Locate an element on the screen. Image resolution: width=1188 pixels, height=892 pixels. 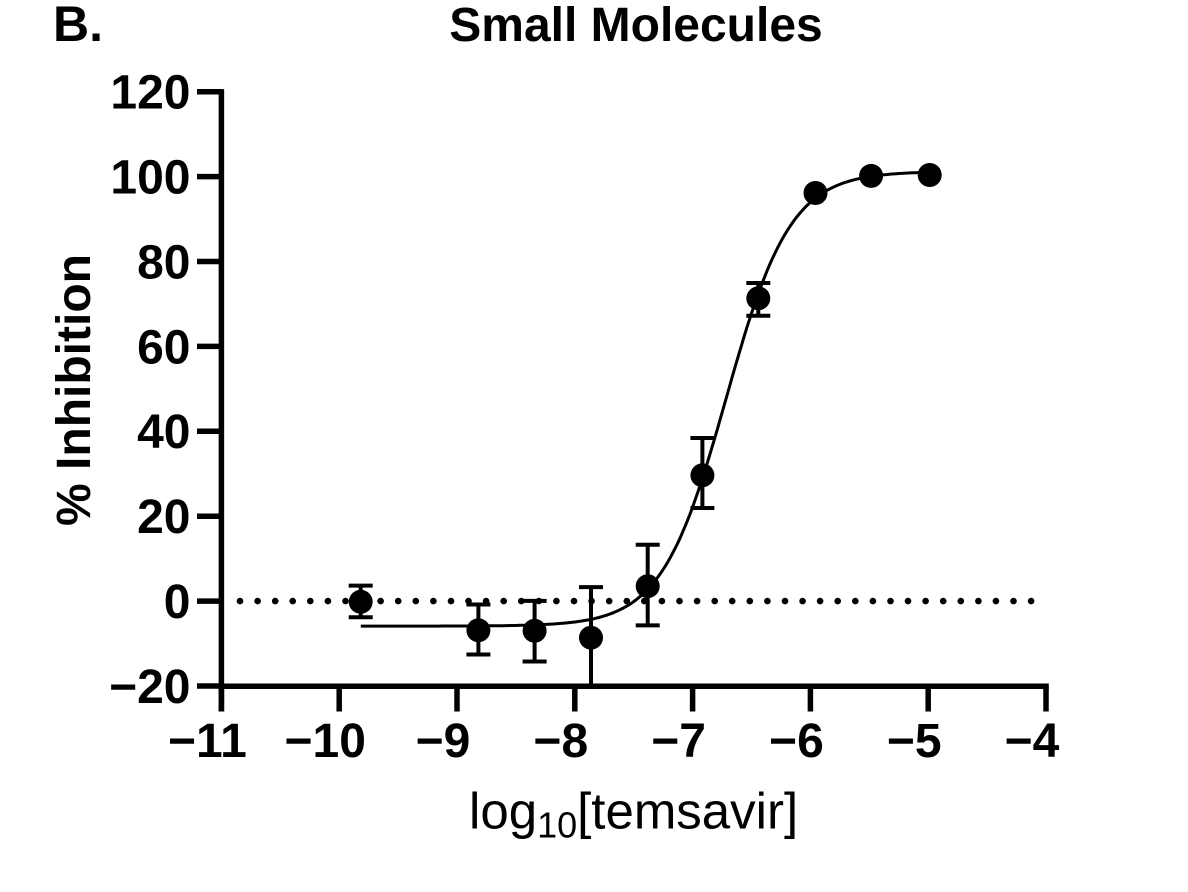
svg-text: B. is located at coordinates (78, 26).